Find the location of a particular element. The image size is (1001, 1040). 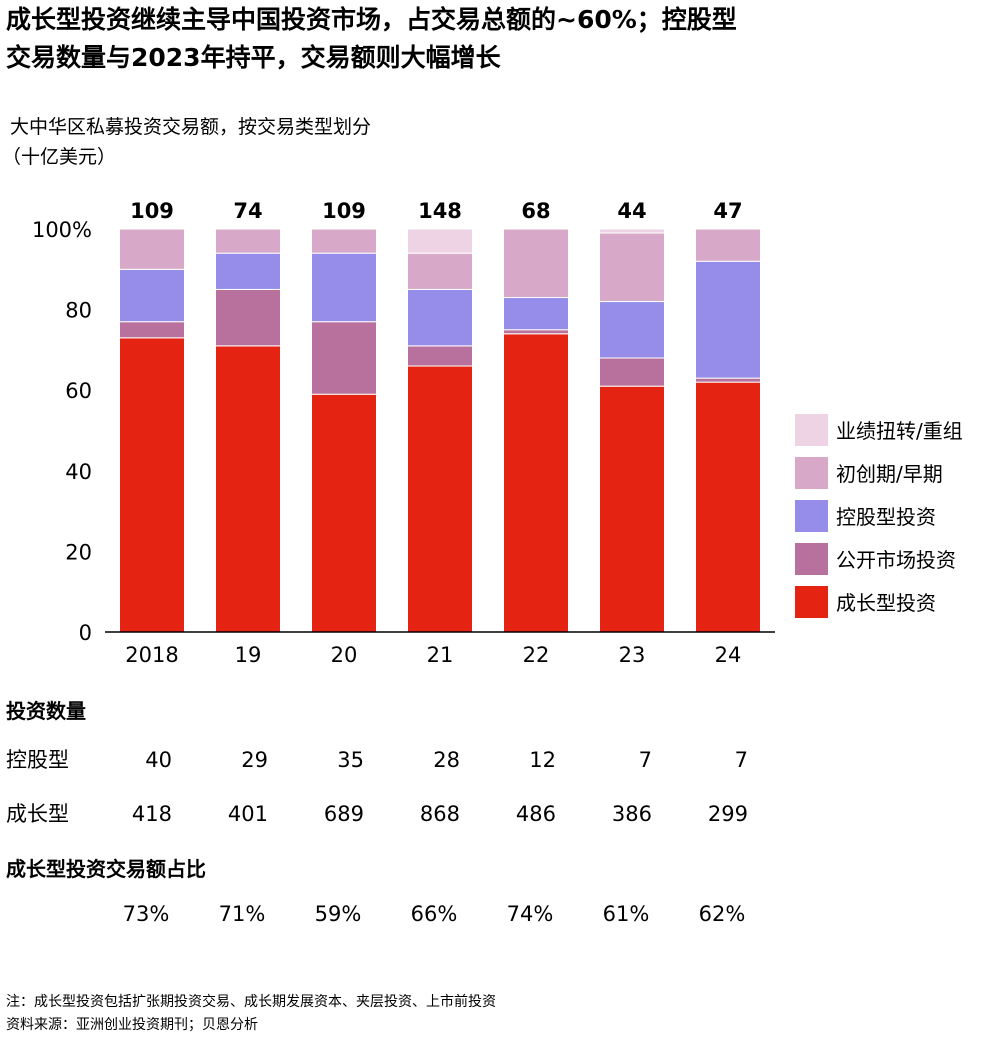

cell: 868 is located at coordinates (440, 814).